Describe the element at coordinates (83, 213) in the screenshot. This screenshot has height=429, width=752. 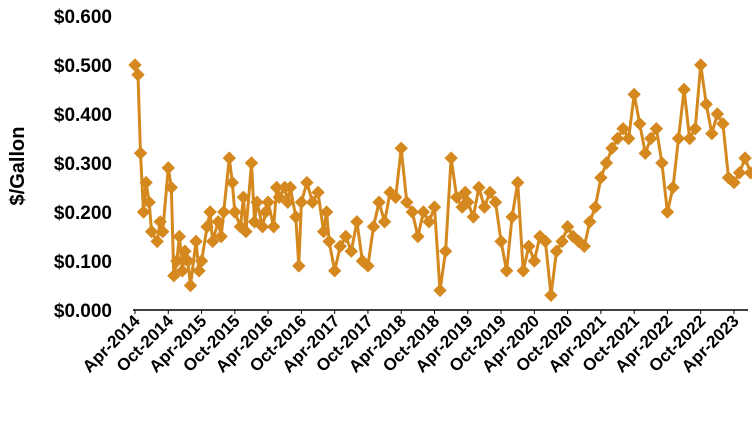
I see `y-tick-label: $0.200` at that location.